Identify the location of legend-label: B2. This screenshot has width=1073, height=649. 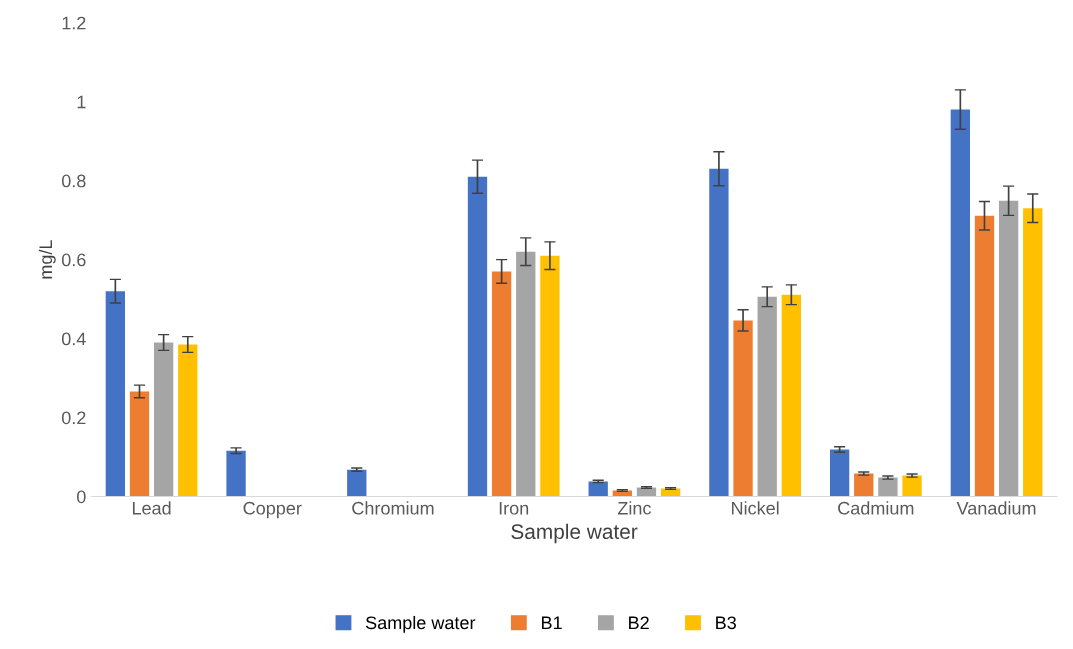
(639, 622).